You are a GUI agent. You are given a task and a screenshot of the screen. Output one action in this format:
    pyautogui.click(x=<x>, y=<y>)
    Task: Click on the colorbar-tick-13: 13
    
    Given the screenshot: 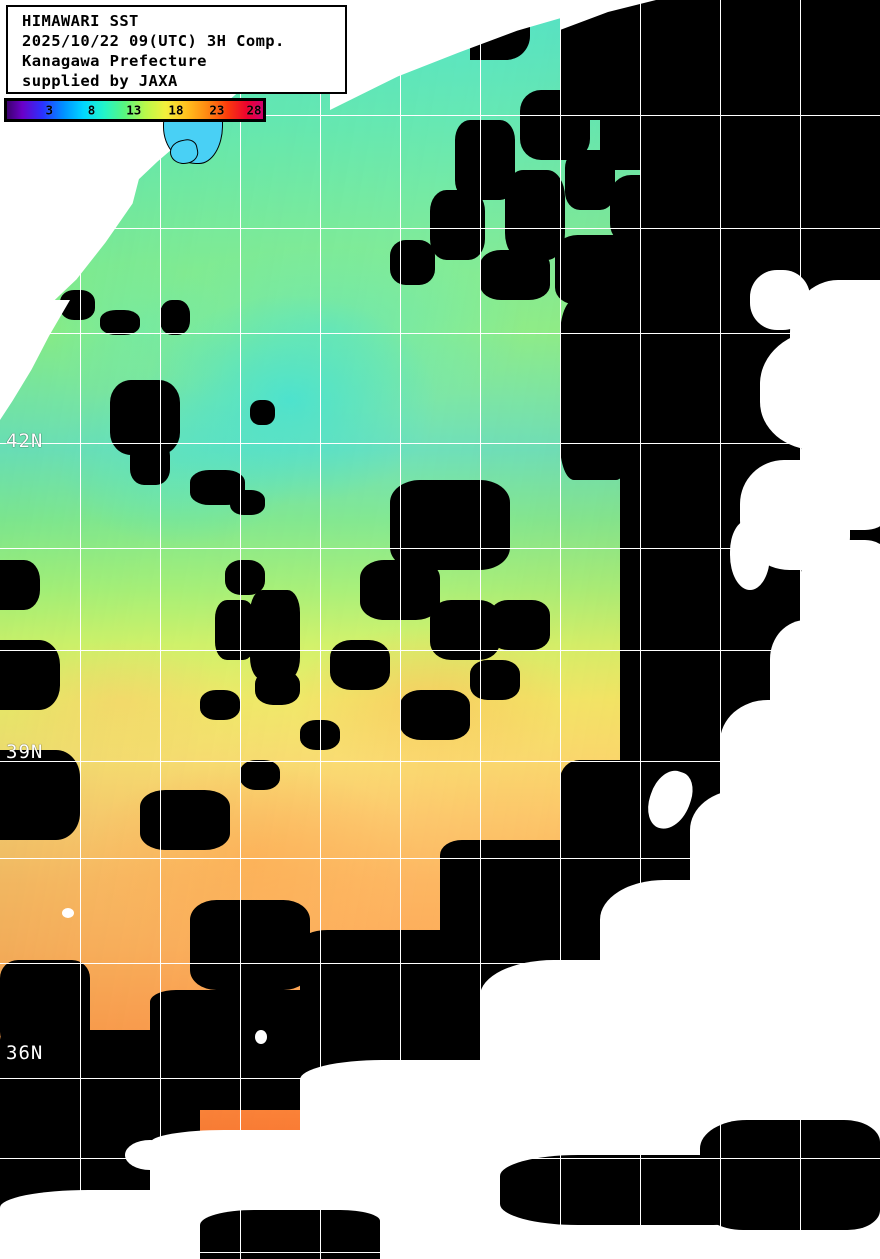 What is the action you would take?
    pyautogui.click(x=134, y=110)
    